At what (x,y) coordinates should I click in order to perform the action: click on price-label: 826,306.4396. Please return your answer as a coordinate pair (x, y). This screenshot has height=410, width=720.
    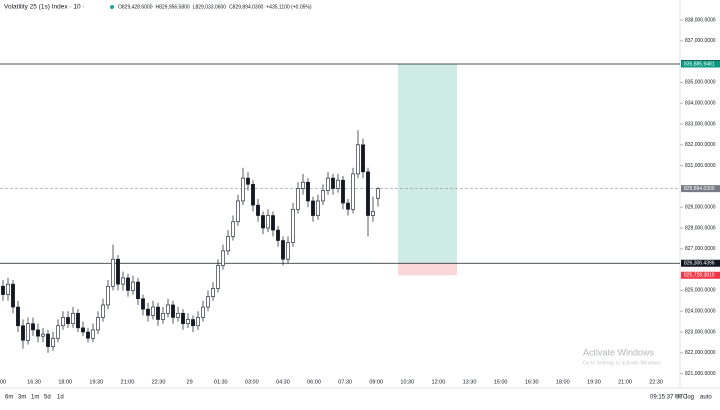
    Looking at the image, I should click on (699, 264).